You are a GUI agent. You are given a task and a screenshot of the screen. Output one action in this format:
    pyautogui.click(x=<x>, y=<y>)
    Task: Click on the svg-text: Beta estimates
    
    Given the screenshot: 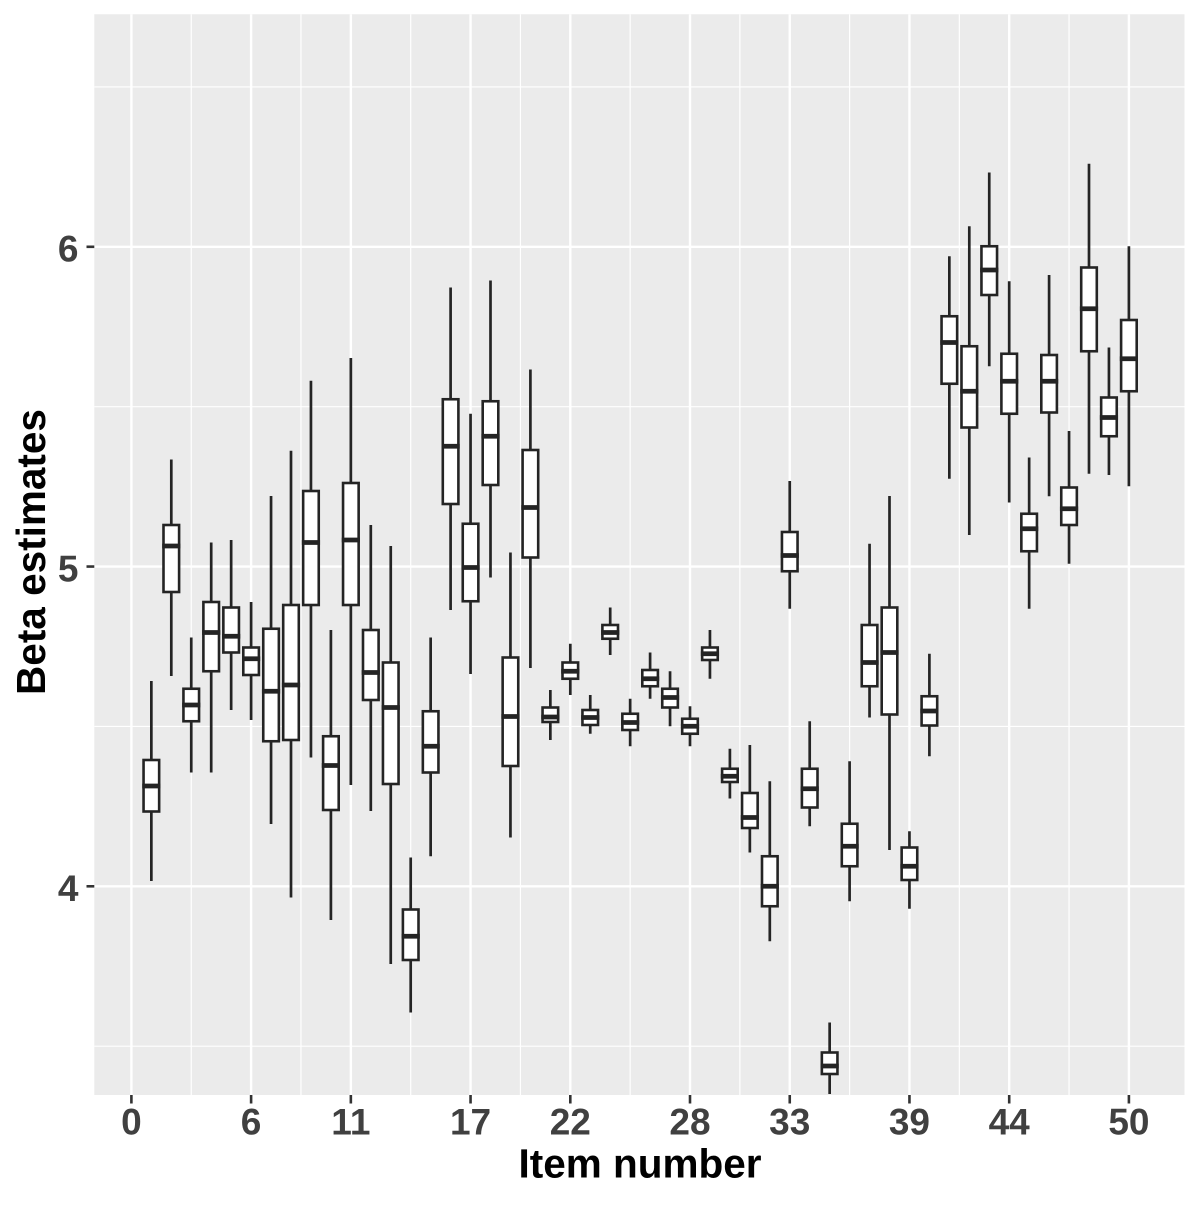 What is the action you would take?
    pyautogui.click(x=31, y=552)
    